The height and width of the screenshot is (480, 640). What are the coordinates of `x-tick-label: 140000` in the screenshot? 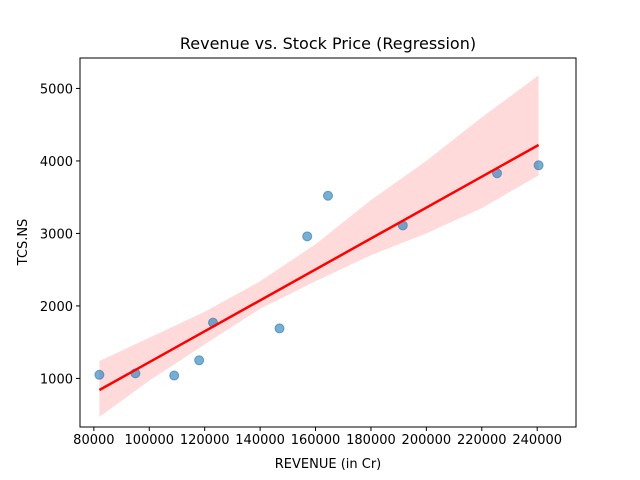 It's located at (260, 440).